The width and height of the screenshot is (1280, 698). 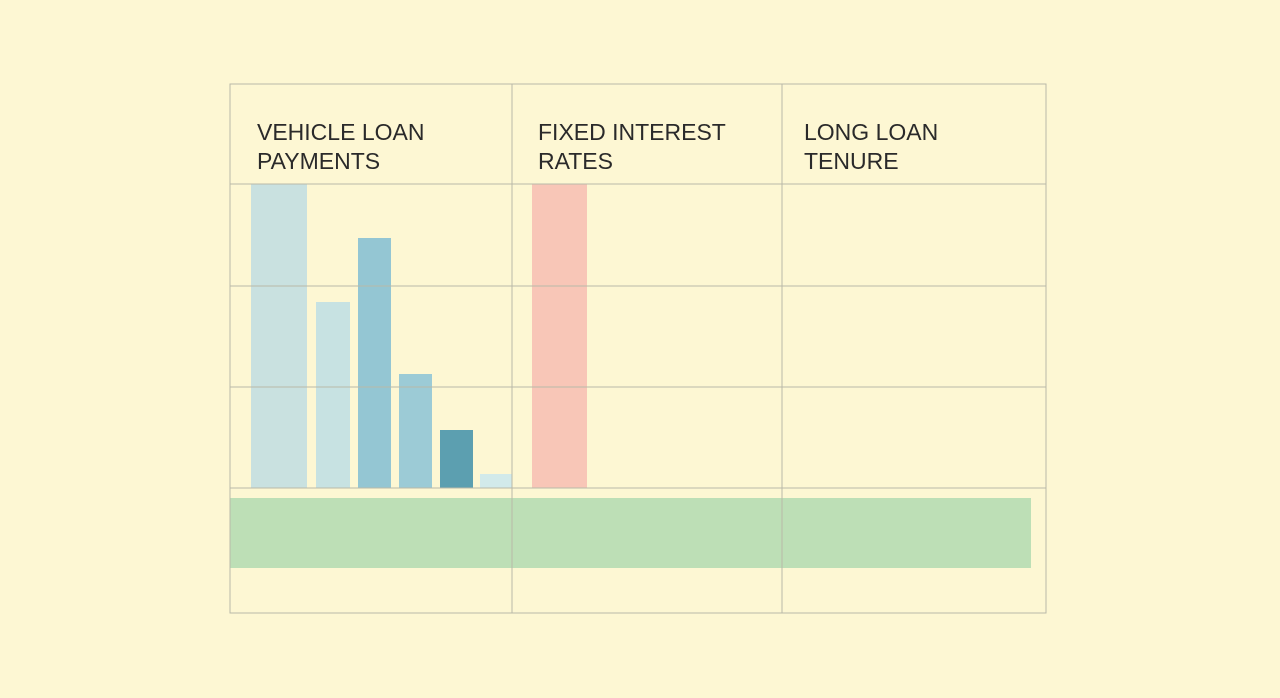 I want to click on bars, so click(x=419, y=336).